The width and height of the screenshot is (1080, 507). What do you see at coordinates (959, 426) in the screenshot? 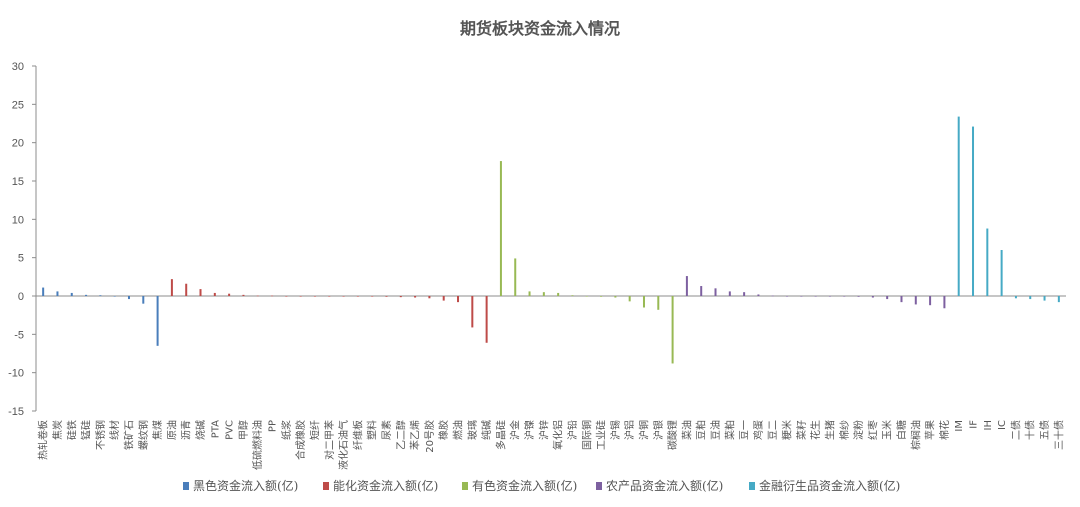
I see `x-tick-label: IM` at bounding box center [959, 426].